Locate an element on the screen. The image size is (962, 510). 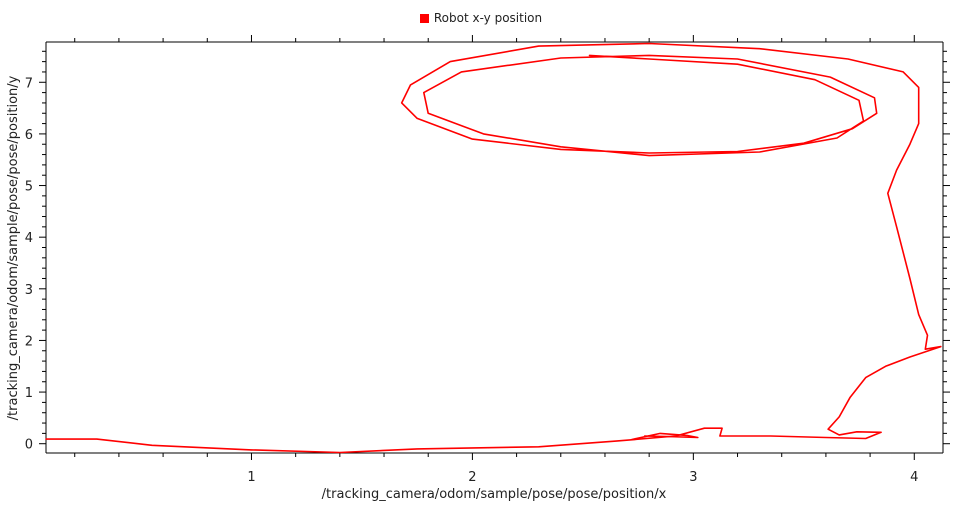
legend: Robot x-y position is located at coordinates (481, 18).